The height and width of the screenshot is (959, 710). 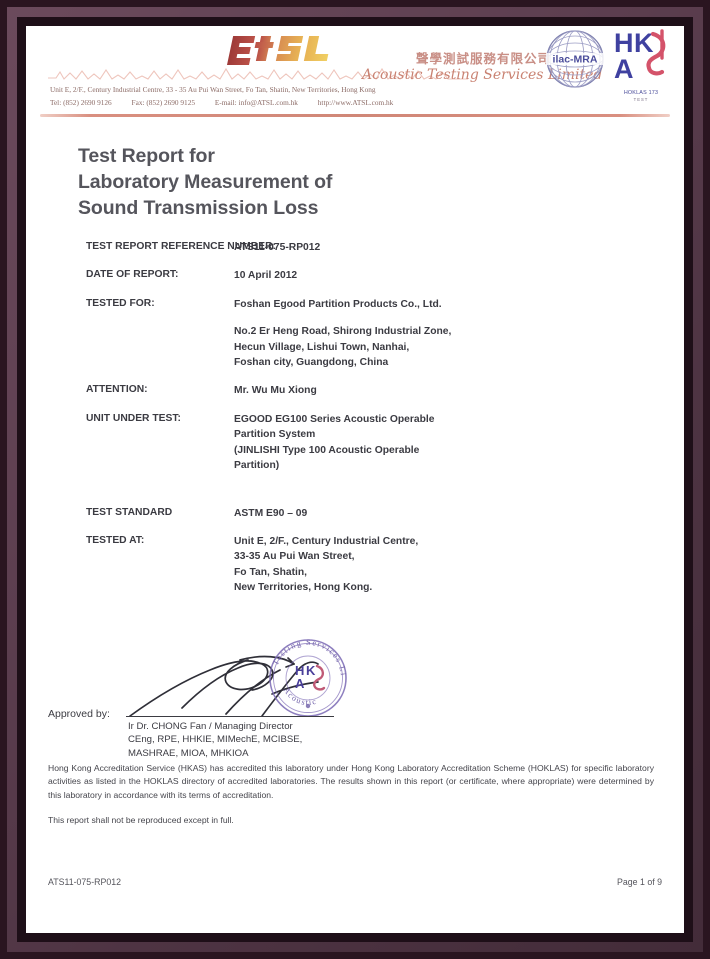 I want to click on svg-text: ilac-MRA, so click(x=575, y=60).